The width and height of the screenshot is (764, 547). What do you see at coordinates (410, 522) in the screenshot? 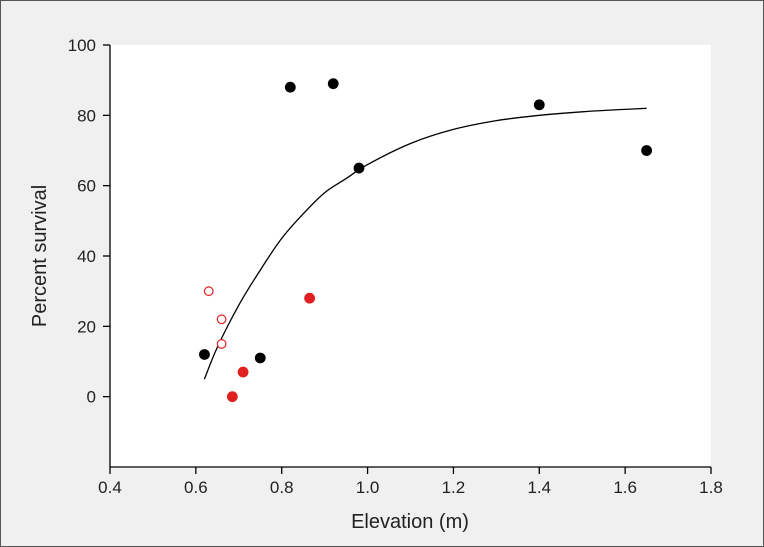
I see `x-axis-label: Elevation (m)` at bounding box center [410, 522].